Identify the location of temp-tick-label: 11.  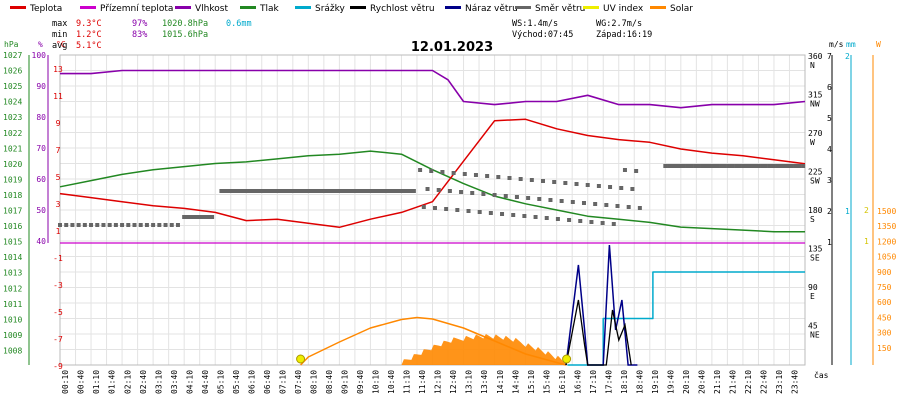
(58, 96).